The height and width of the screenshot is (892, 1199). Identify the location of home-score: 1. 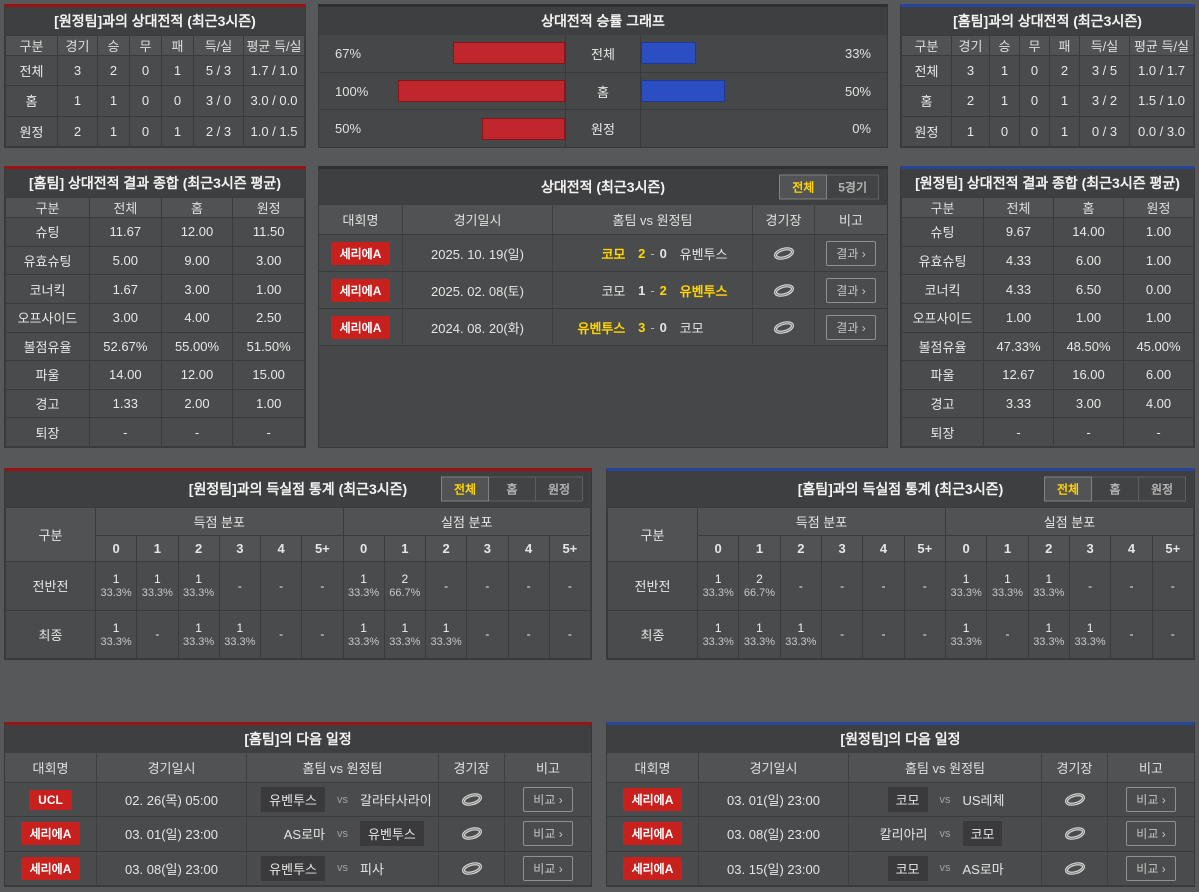
(642, 290).